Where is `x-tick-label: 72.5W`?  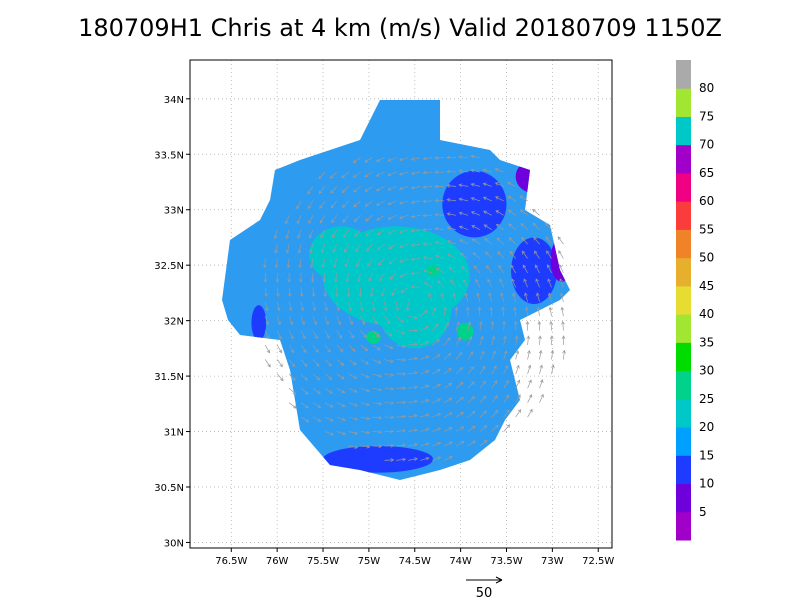
x-tick-label: 72.5W is located at coordinates (598, 561).